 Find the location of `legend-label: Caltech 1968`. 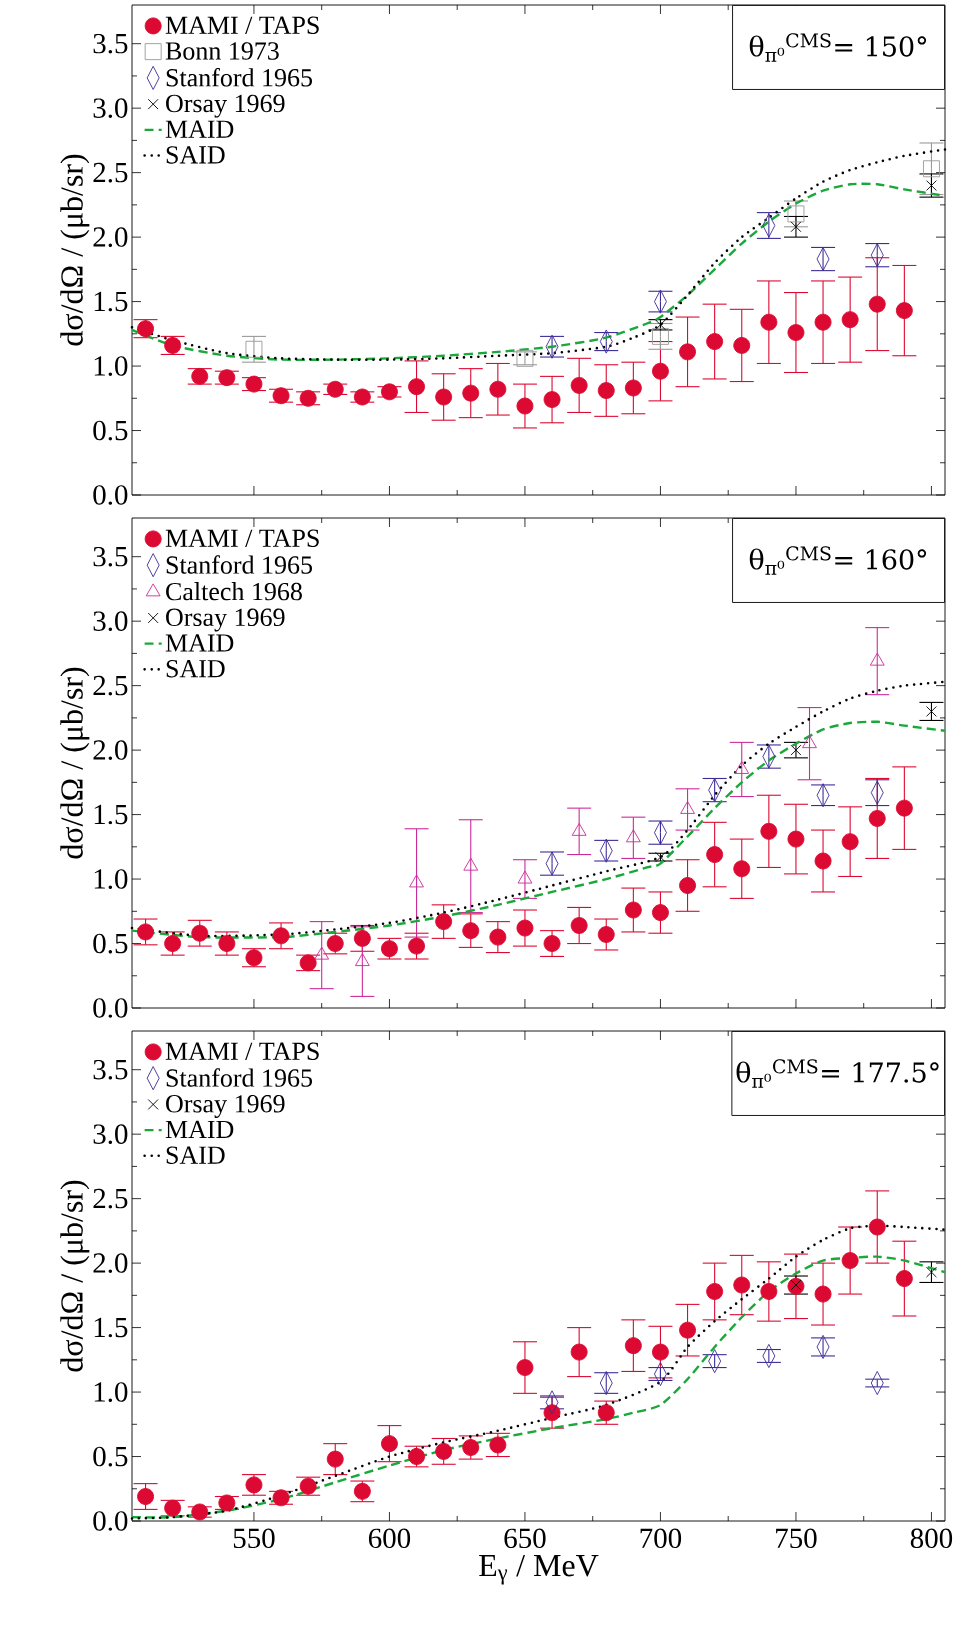

legend-label: Caltech 1968 is located at coordinates (234, 591).